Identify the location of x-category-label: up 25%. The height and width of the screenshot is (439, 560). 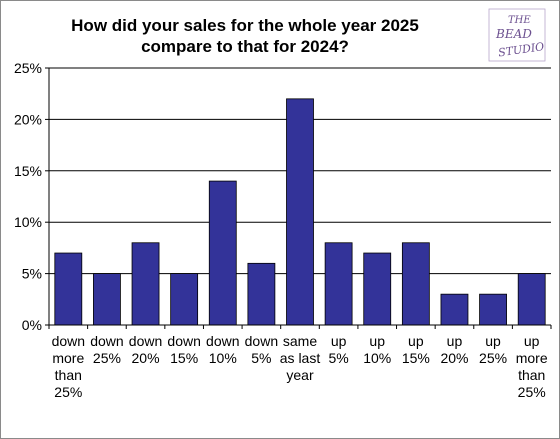
(493, 350).